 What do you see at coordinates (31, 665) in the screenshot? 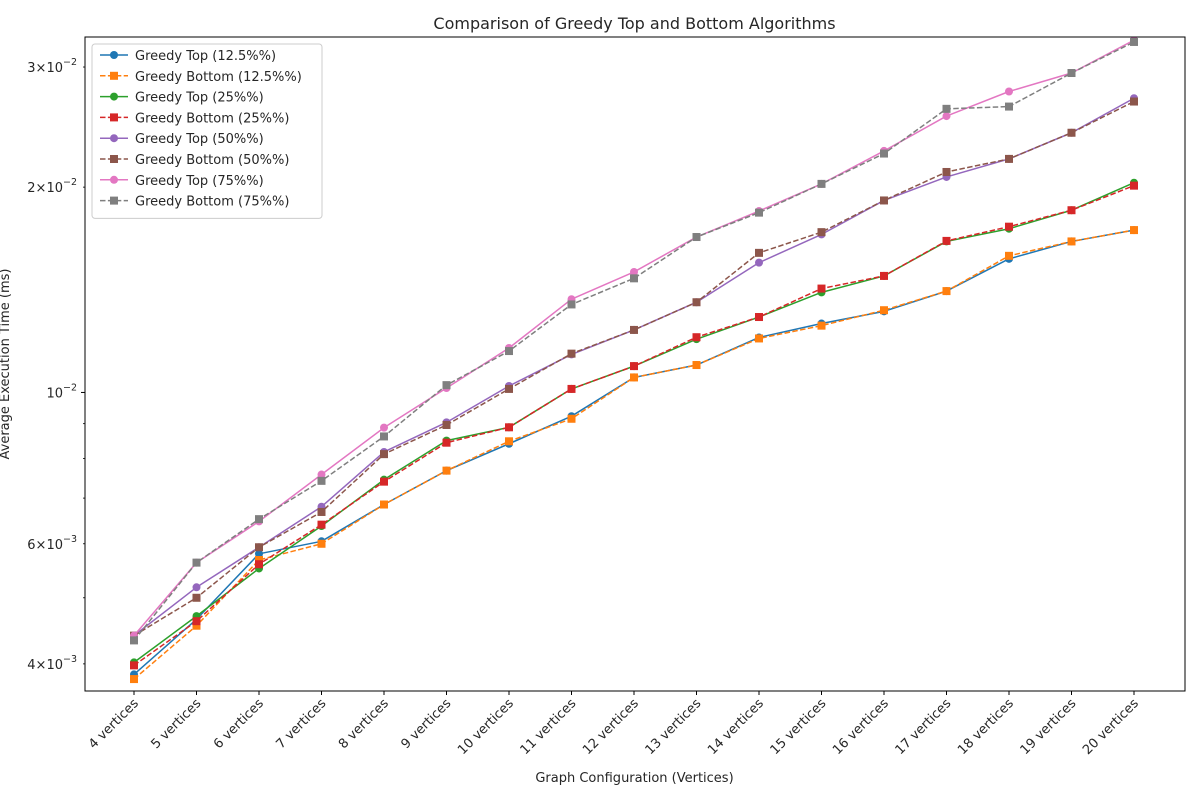
I see `y-tick-mantissa: 4` at bounding box center [31, 665].